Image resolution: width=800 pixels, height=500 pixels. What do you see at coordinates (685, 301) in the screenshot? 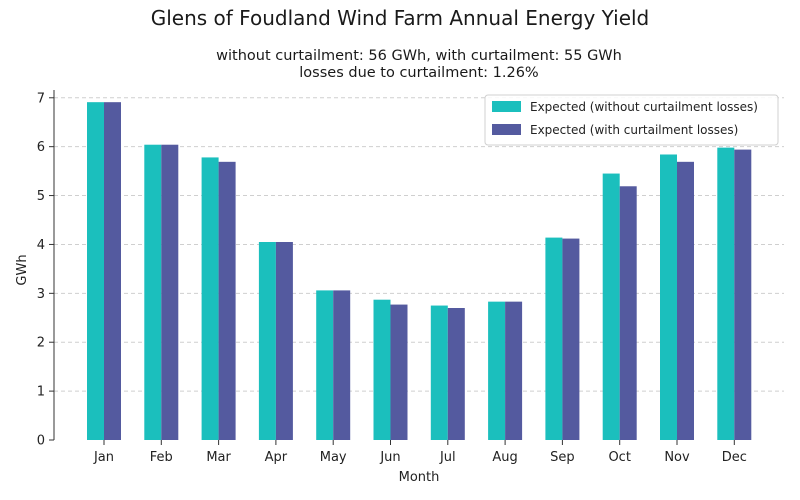
I see `bar-with-curtailment-nov` at bounding box center [685, 301].